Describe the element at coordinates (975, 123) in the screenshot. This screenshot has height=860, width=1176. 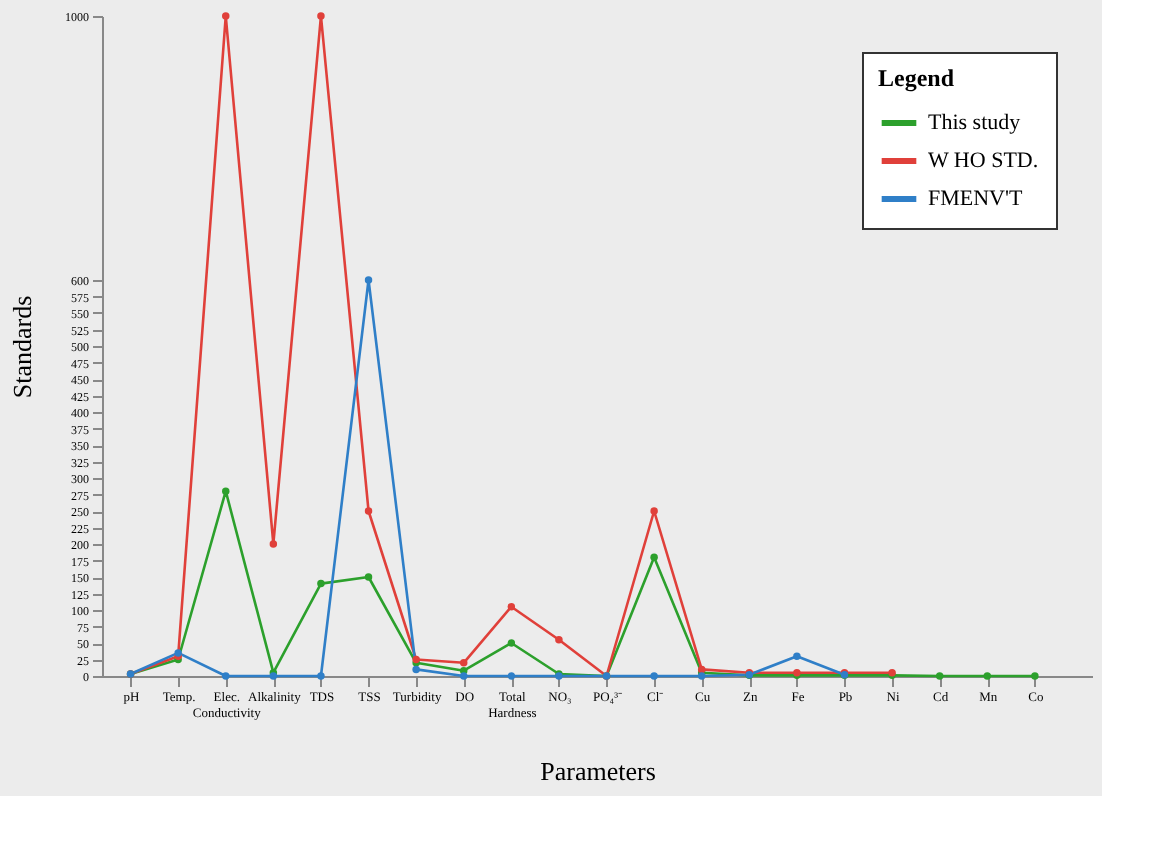
I see `legend-label: This study` at that location.